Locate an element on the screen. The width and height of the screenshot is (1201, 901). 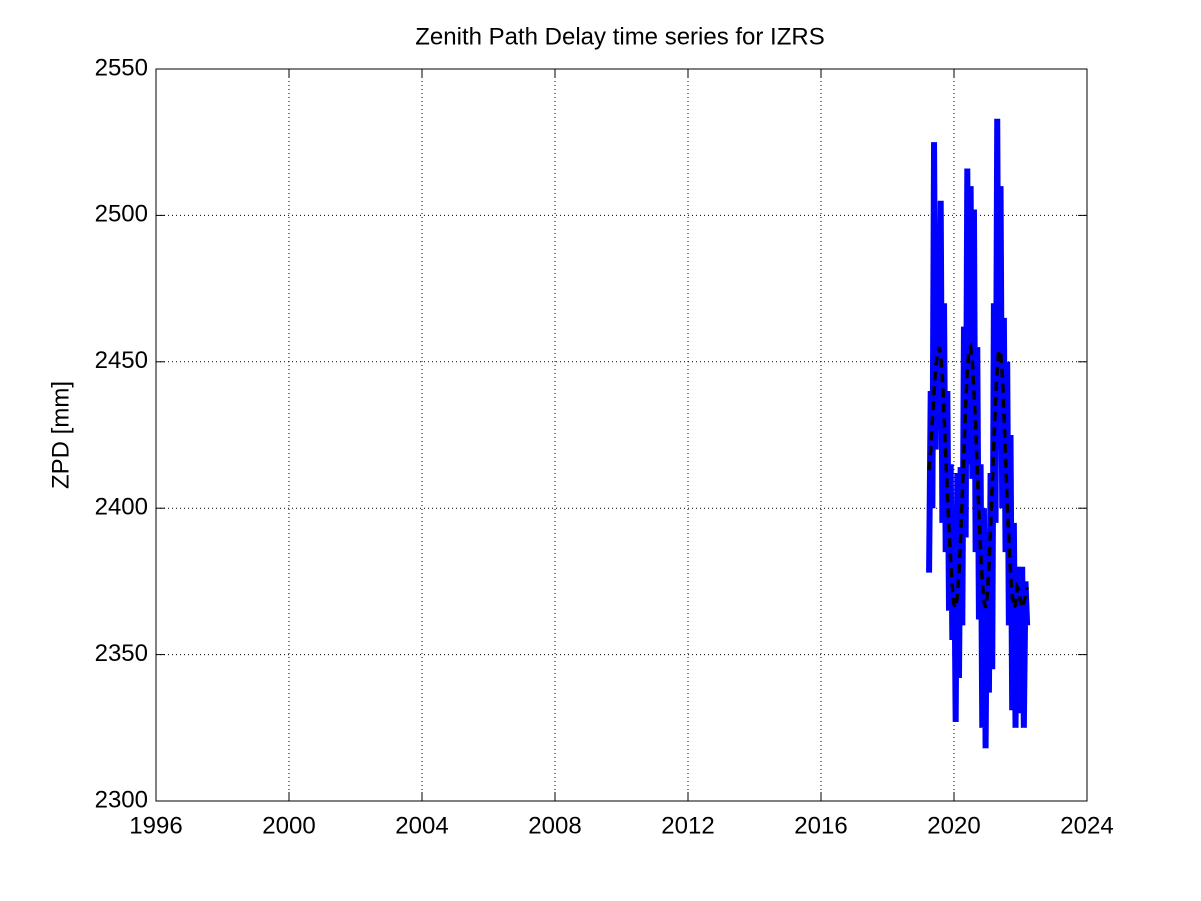
x-tick-label: 2020 is located at coordinates (953, 825).